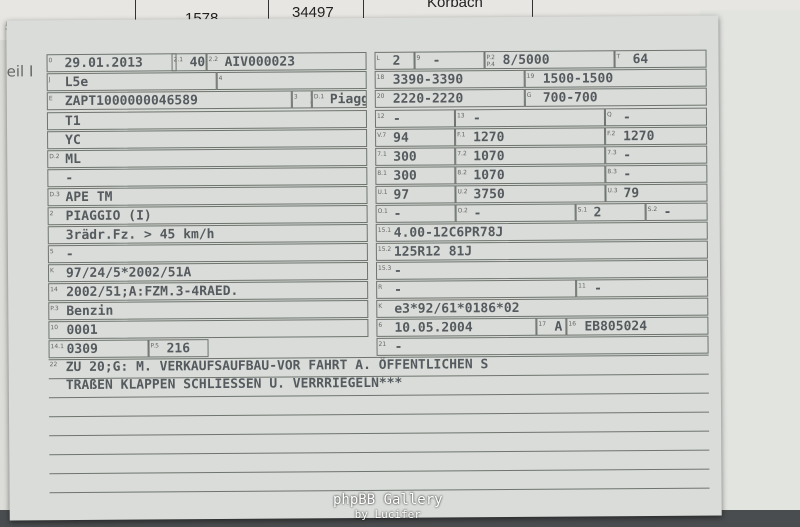  I want to click on field-cell: G 700-700, so click(615, 97).